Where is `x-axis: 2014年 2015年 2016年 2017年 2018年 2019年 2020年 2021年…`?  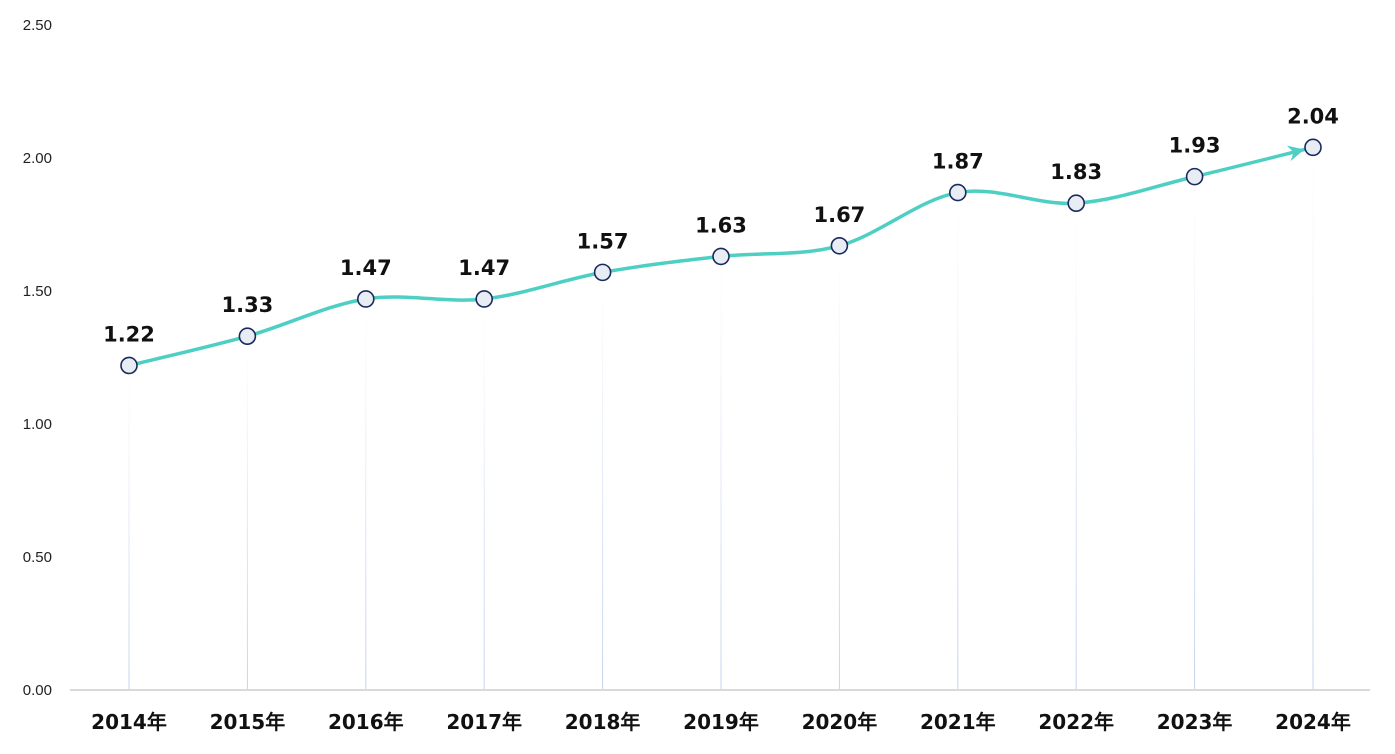 x-axis: 2014年 2015年 2016年 2017年 2018年 2019年 2020年 2021年… is located at coordinates (721, 722).